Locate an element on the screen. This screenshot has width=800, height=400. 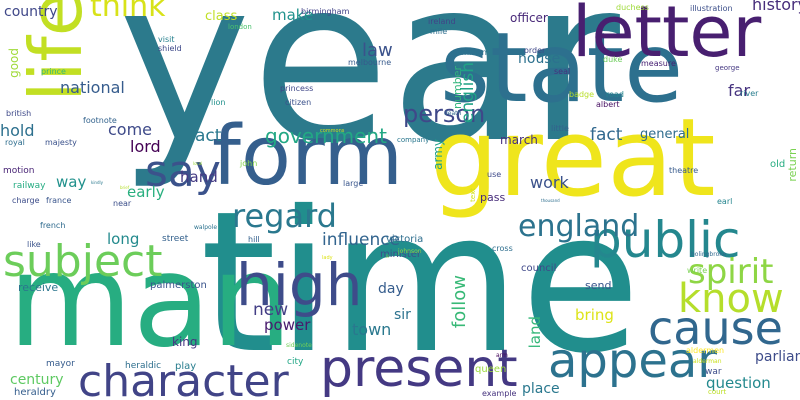
word-council: council is located at coordinates (539, 268).